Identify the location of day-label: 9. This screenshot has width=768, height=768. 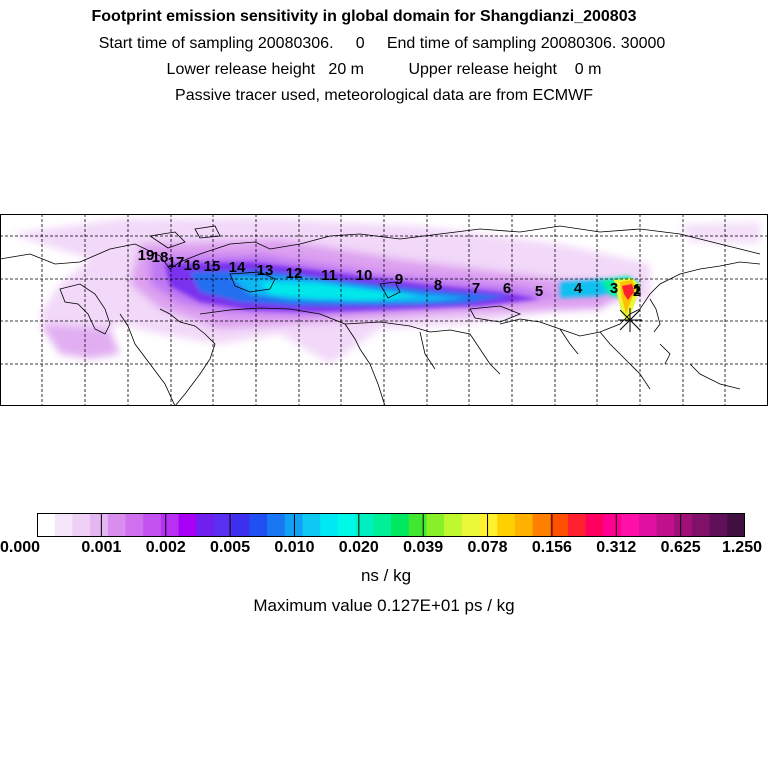
(399, 279).